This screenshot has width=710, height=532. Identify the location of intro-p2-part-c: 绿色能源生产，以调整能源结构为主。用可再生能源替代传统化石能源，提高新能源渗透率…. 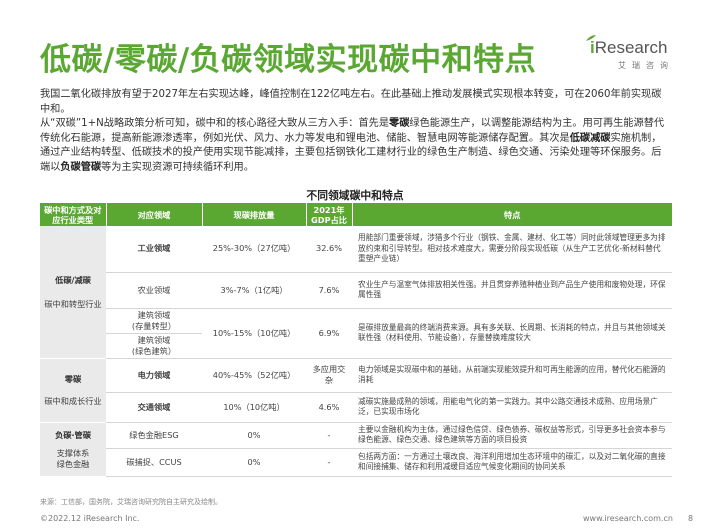
(352, 131).